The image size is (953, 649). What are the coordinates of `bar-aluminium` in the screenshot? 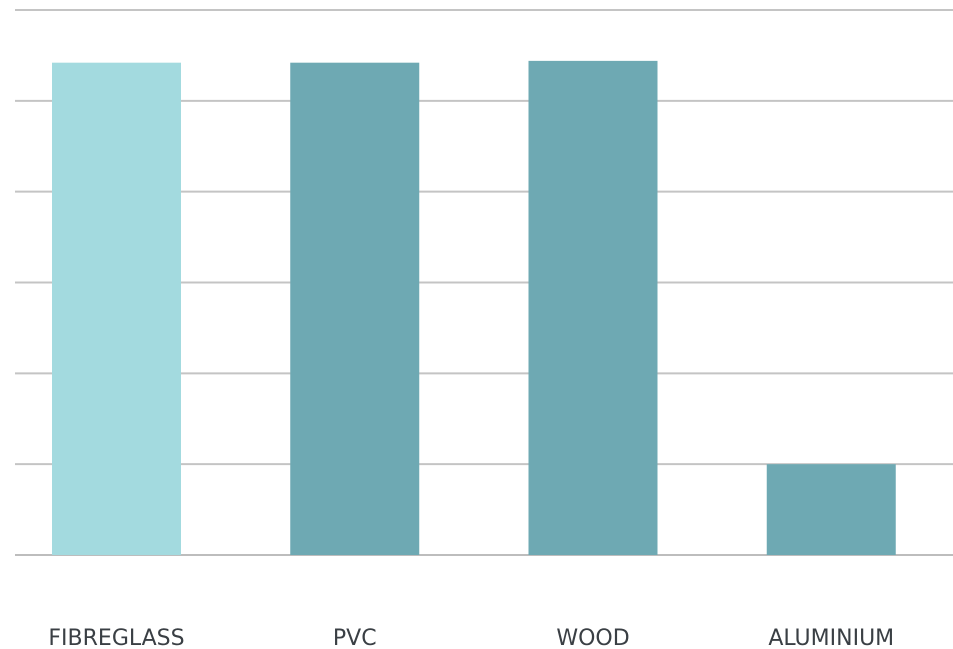 It's located at (831, 509).